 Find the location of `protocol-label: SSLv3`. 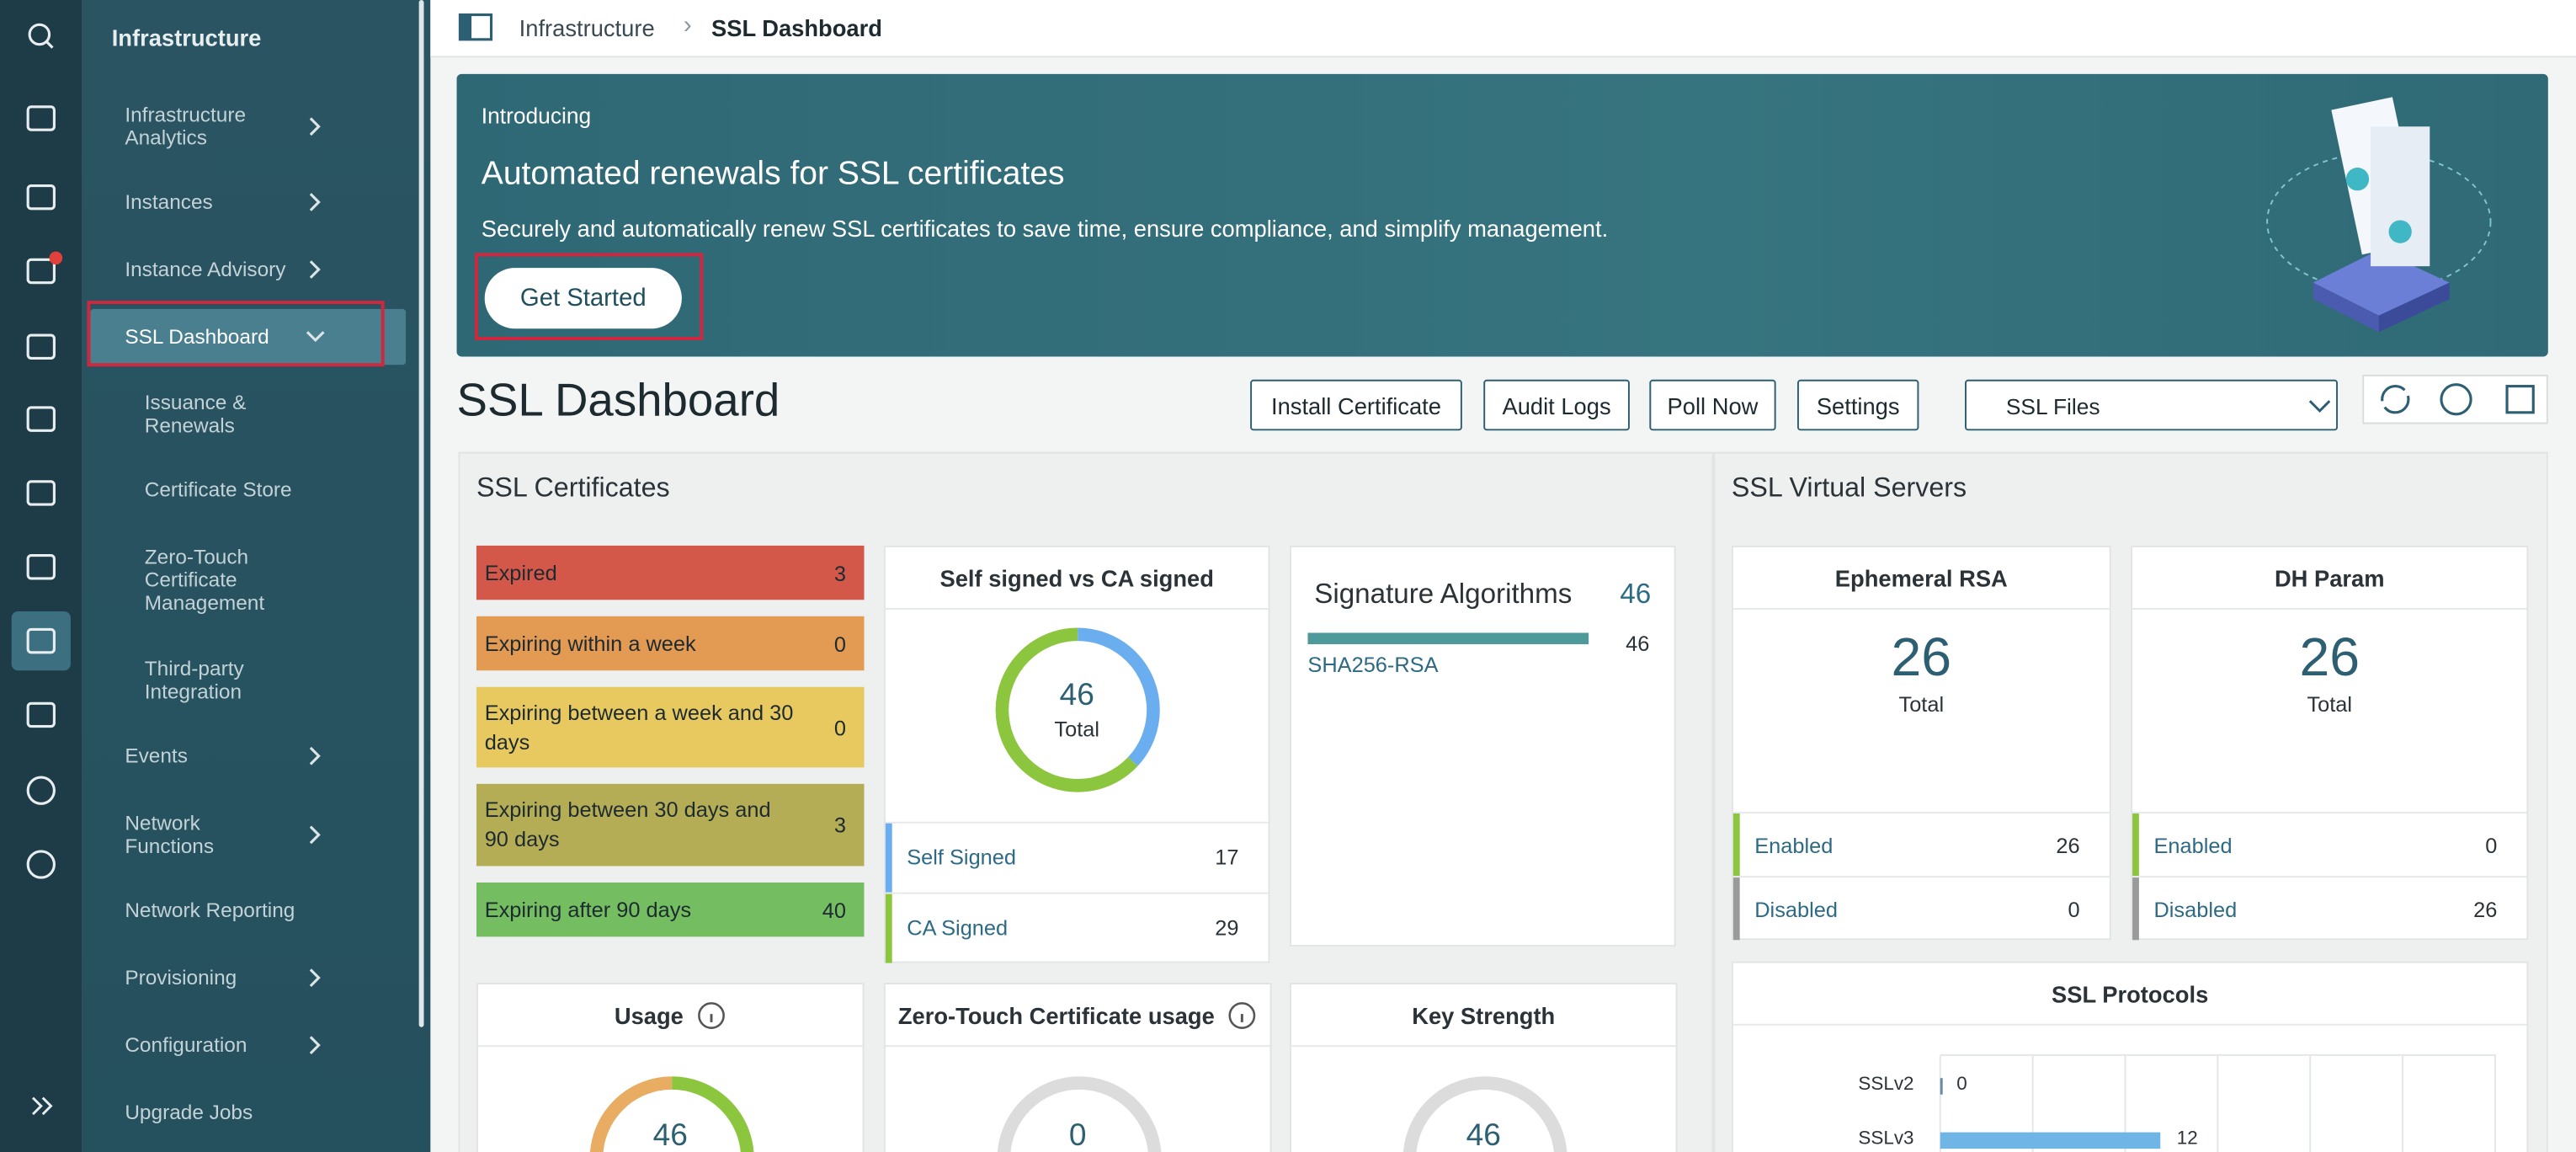

protocol-label: SSLv3 is located at coordinates (1886, 1138).